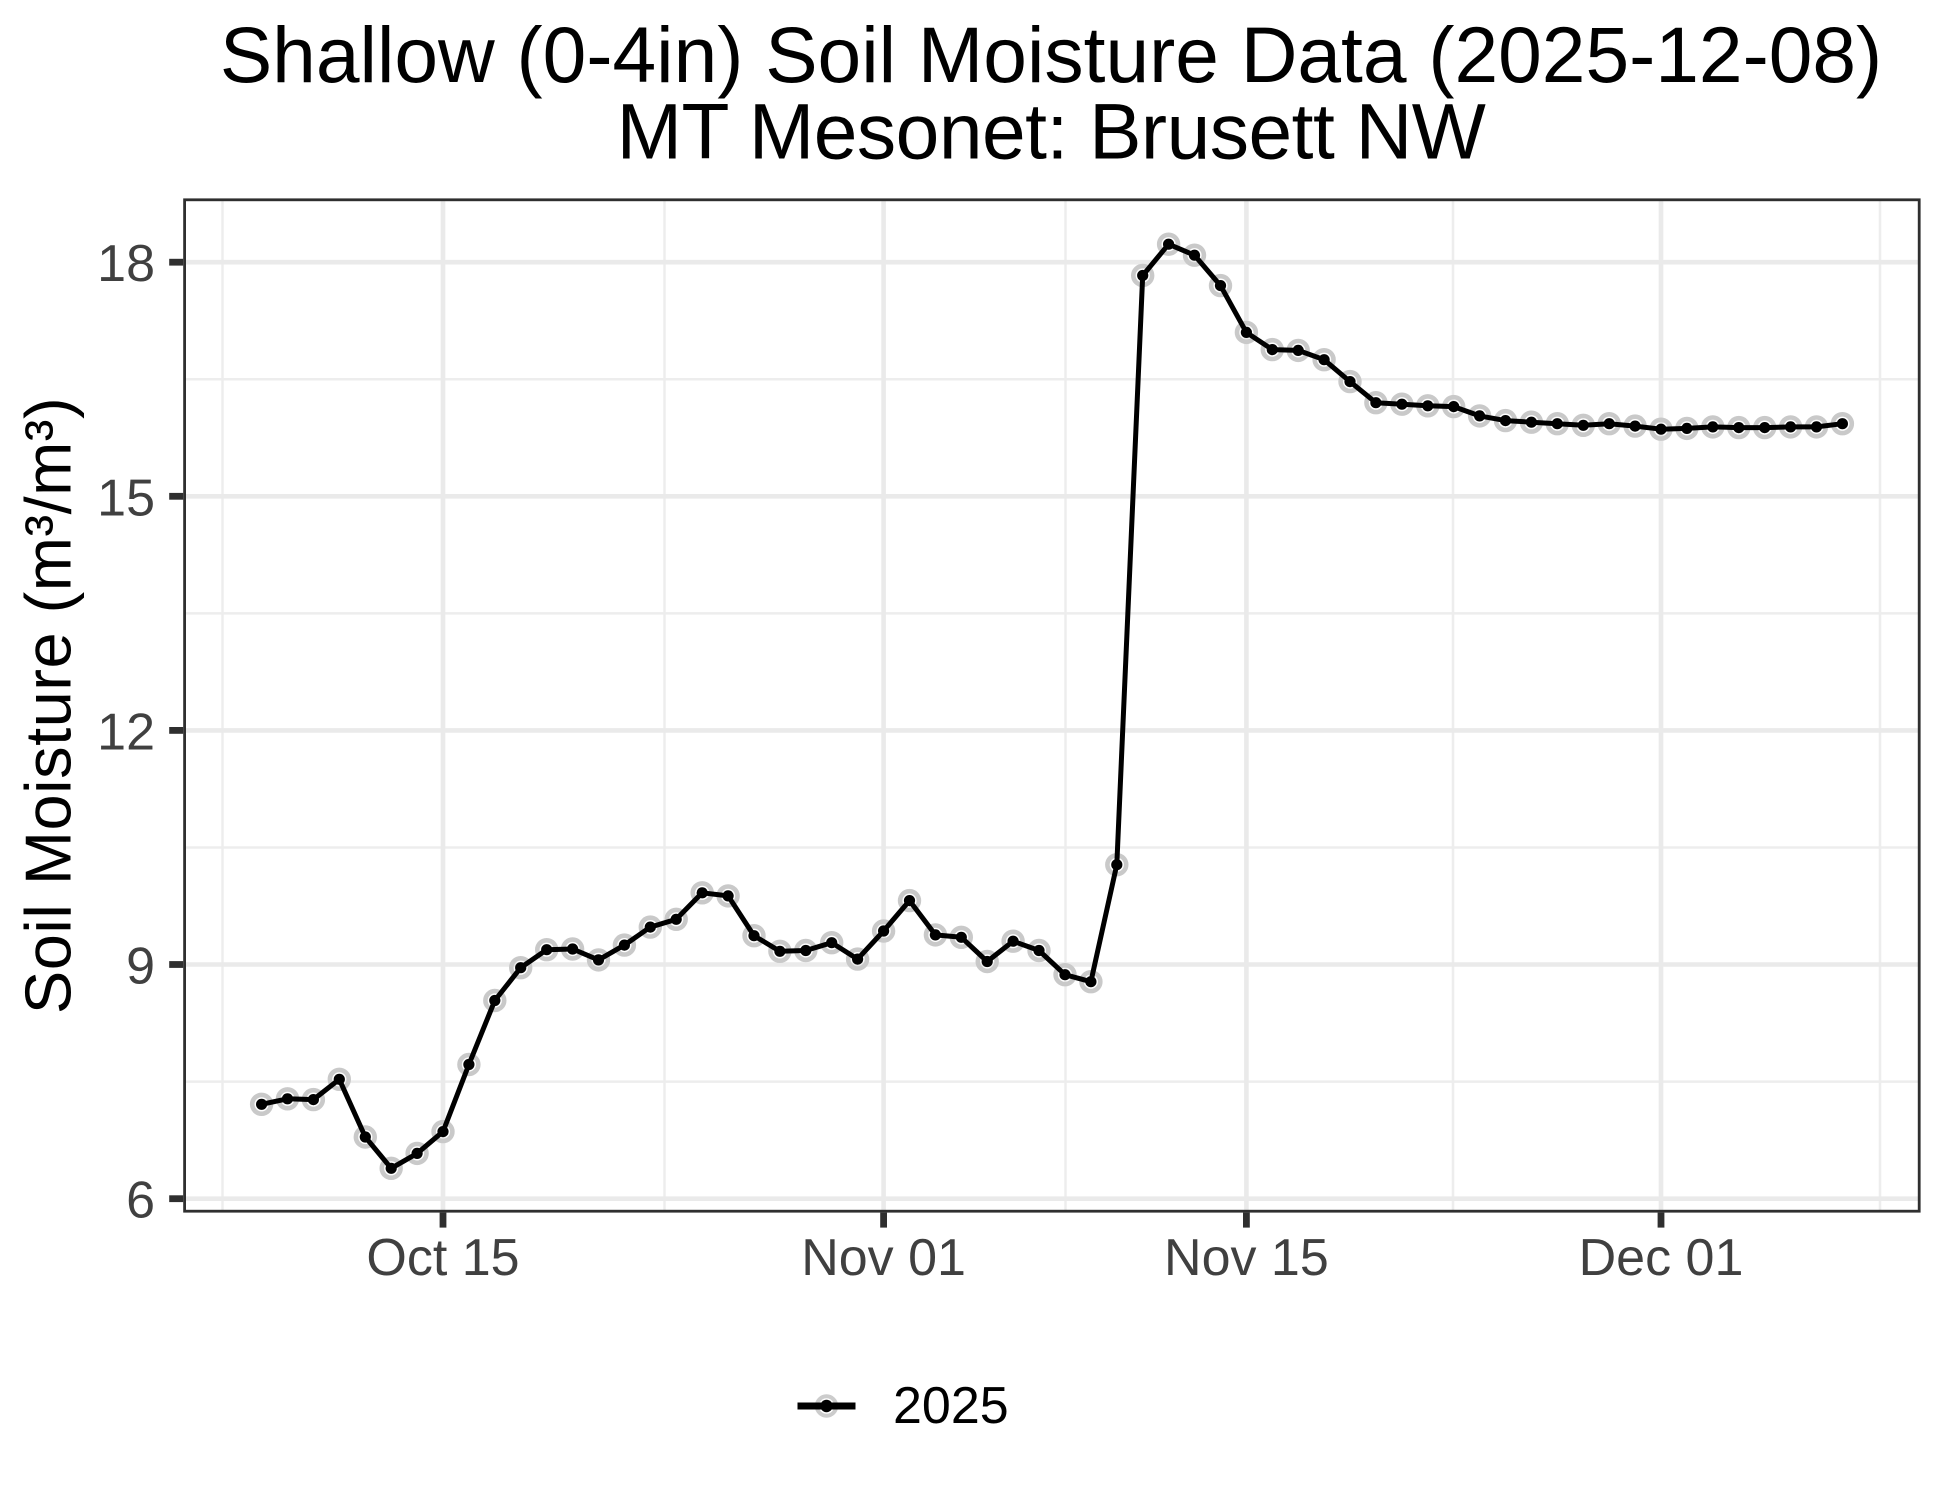 The image size is (1950, 1505). I want to click on svg-text: Dec 01, so click(1661, 1258).